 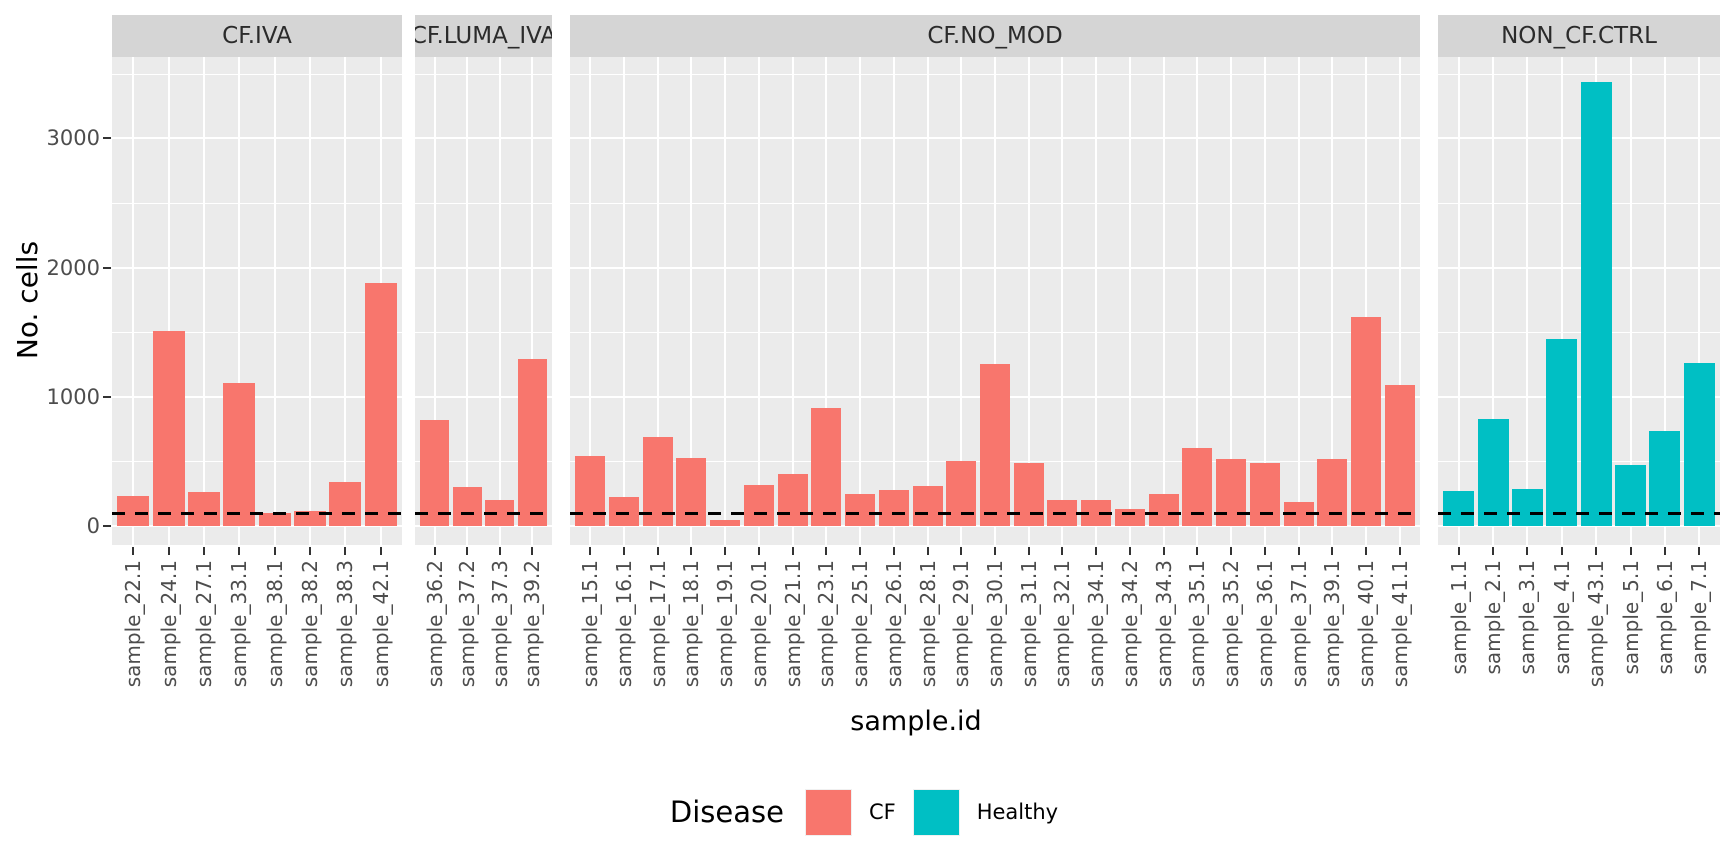 What do you see at coordinates (133, 624) in the screenshot?
I see `x-axis-tick-label: sample_22.1` at bounding box center [133, 624].